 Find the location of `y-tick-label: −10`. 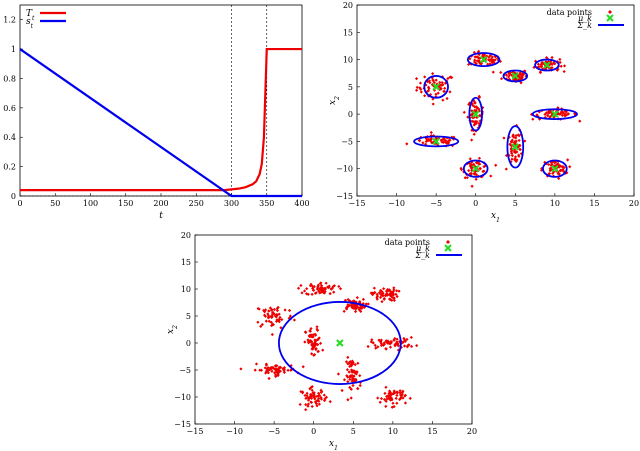

y-tick-label: −10 is located at coordinates (344, 169).